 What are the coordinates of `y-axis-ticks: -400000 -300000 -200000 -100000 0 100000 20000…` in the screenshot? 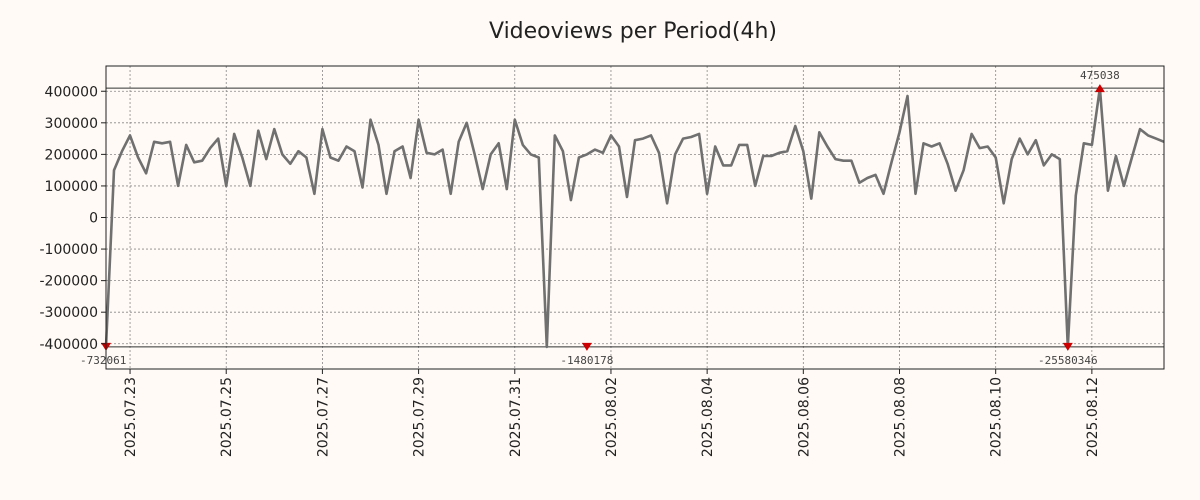 It's located at (73, 218).